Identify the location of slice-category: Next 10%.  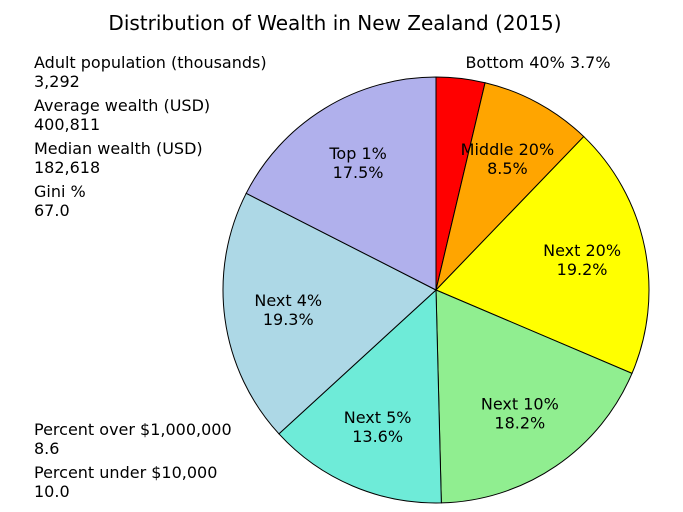
(520, 403).